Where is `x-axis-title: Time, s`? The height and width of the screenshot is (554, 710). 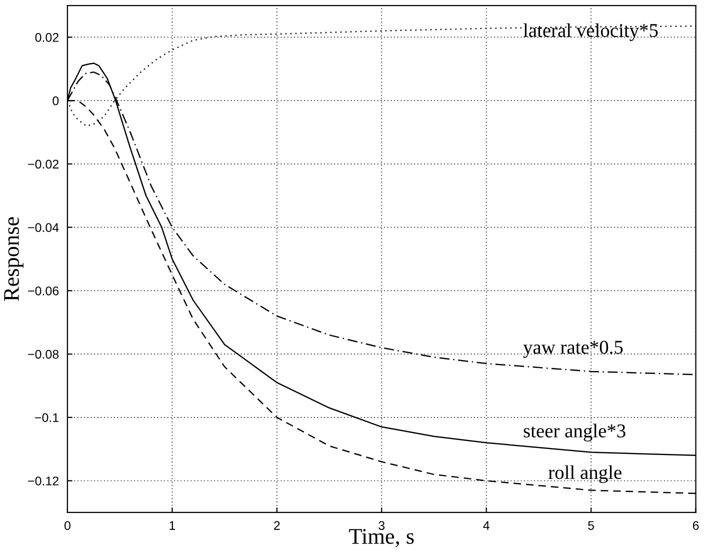
x-axis-title: Time, s is located at coordinates (381, 538).